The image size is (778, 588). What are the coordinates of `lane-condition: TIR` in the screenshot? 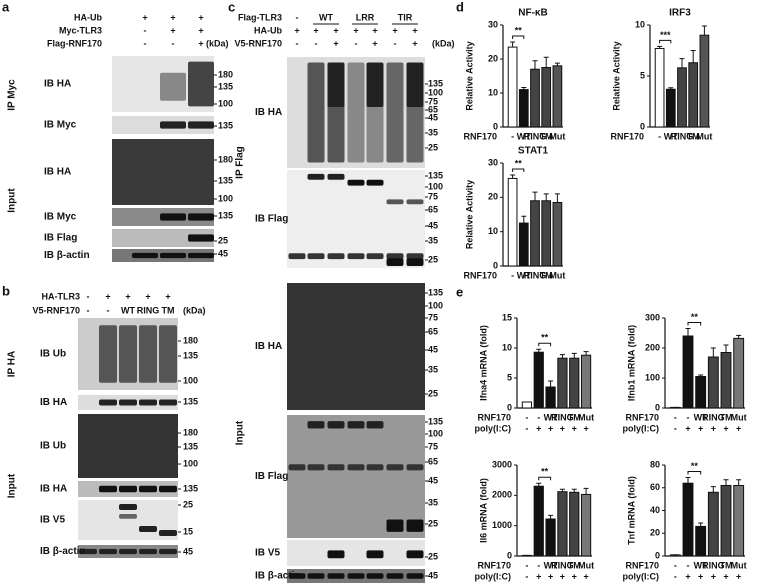 It's located at (405, 17).